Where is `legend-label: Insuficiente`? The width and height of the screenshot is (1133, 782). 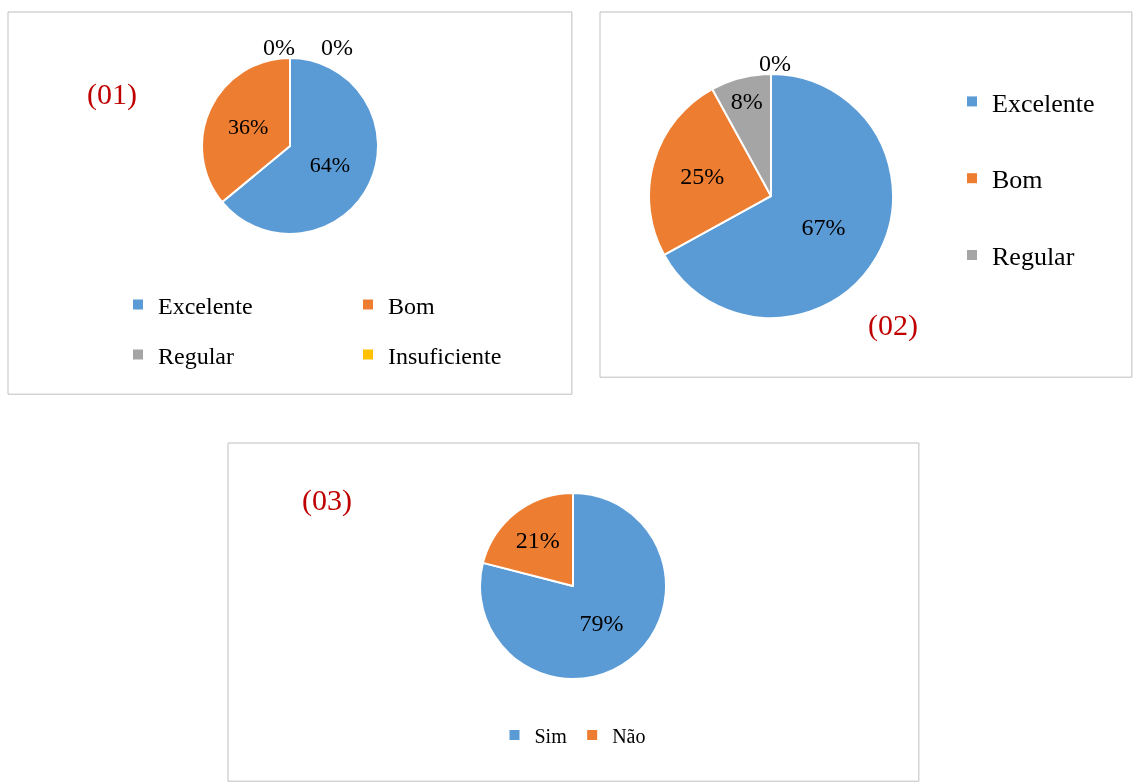
legend-label: Insuficiente is located at coordinates (445, 355).